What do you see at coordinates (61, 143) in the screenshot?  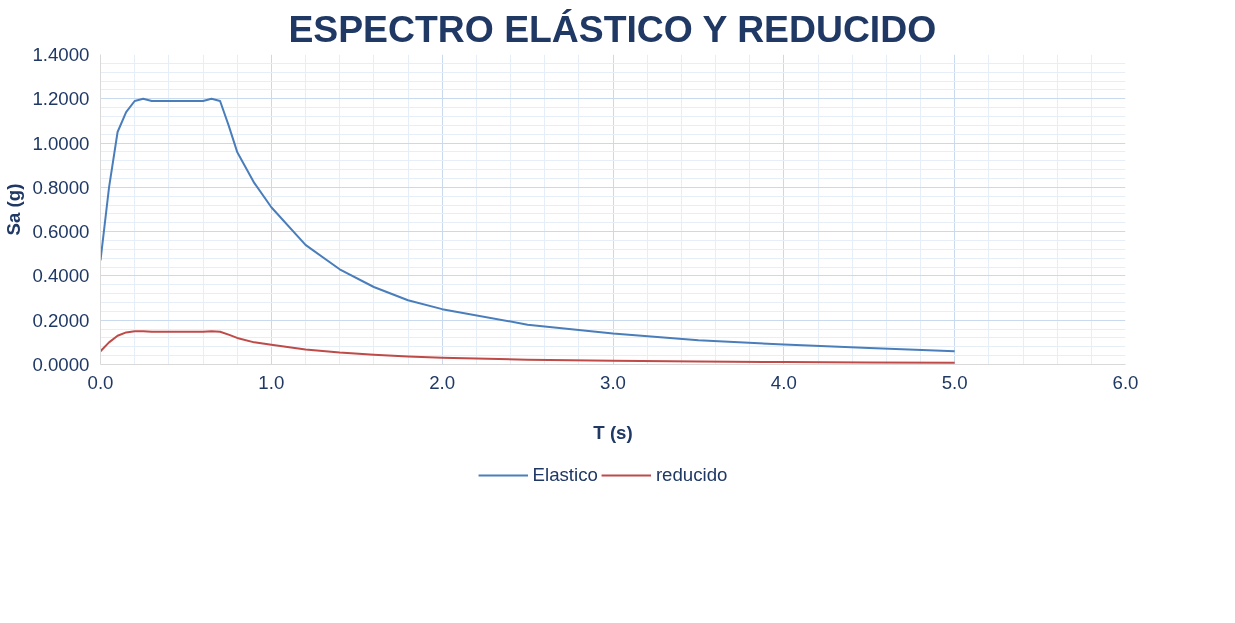 I see `y-tick-label: 1.0000` at bounding box center [61, 143].